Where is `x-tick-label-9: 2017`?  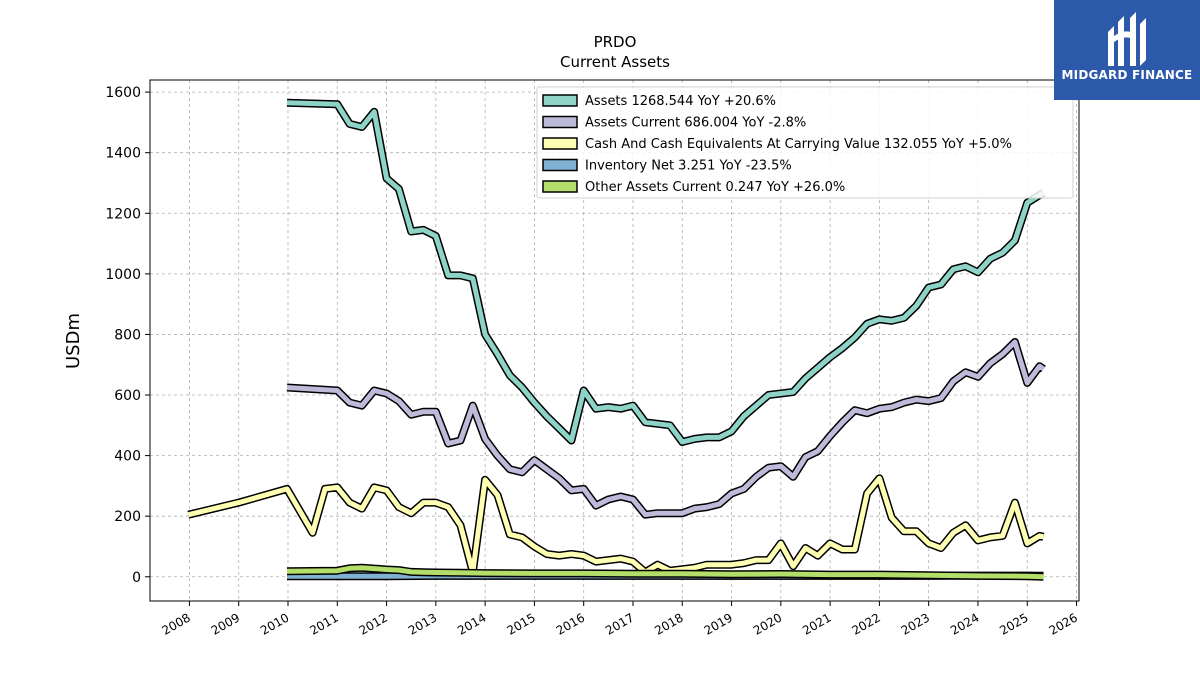 x-tick-label-9: 2017 is located at coordinates (619, 623).